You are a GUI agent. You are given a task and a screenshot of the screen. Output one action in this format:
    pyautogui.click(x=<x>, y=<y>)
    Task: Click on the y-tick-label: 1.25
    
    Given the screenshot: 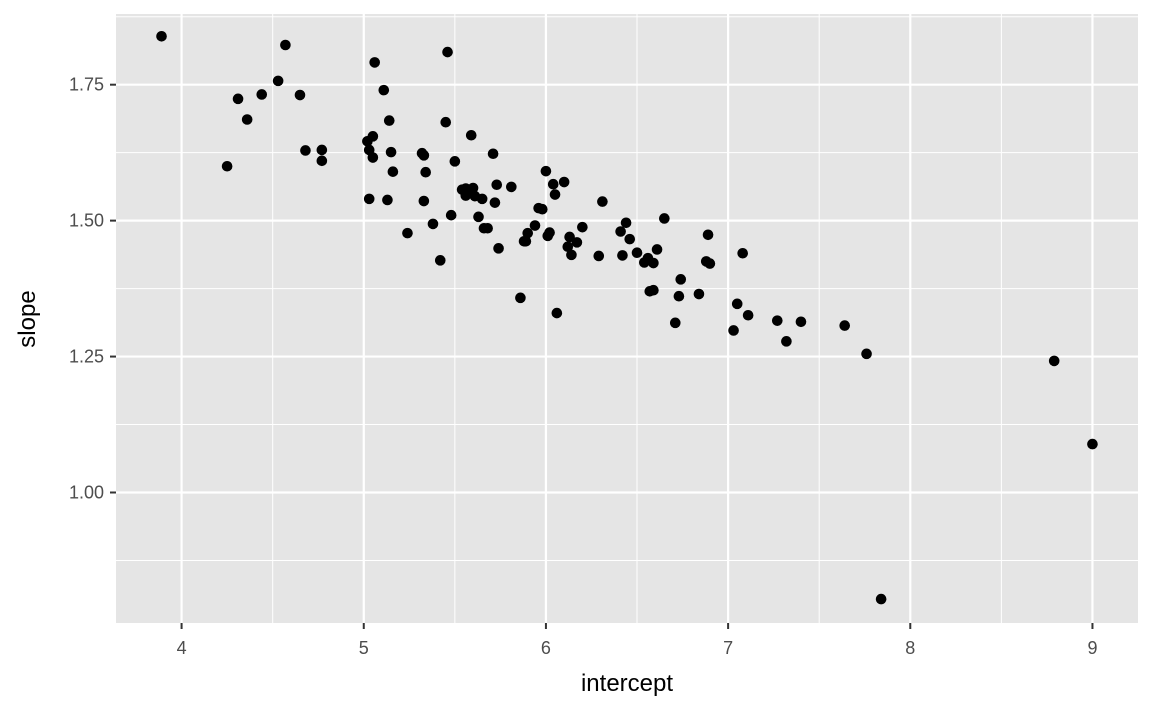 What is the action you would take?
    pyautogui.click(x=86, y=357)
    